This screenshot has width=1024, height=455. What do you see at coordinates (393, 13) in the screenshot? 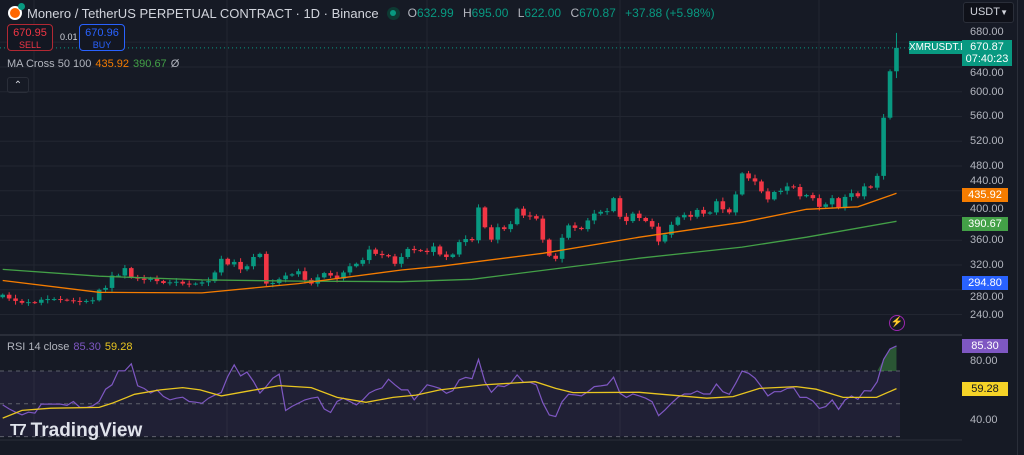
I see `market-open-icon` at bounding box center [393, 13].